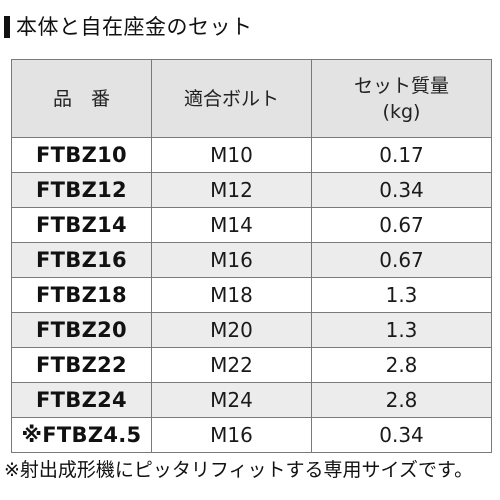 The width and height of the screenshot is (500, 500). What do you see at coordinates (401, 111) in the screenshot?
I see `header-set-mass-unit: (kg)` at bounding box center [401, 111].